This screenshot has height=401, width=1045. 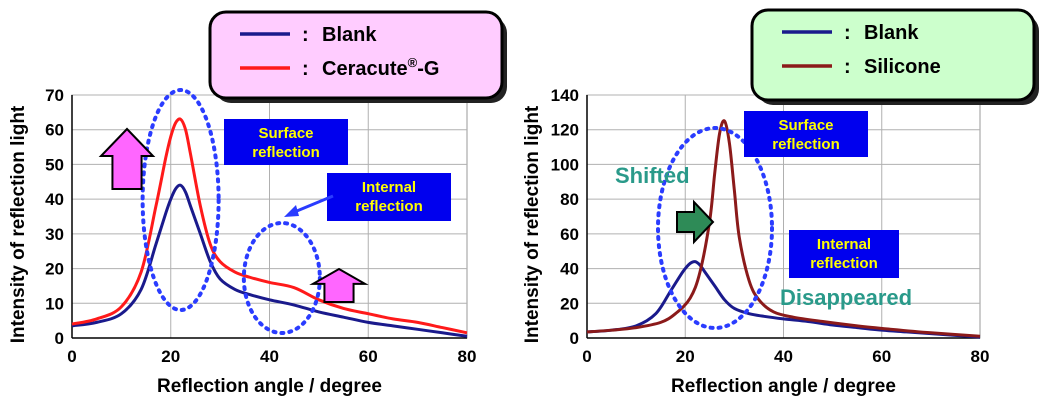 I want to click on legend-label-suffix: -G, so click(x=428, y=69).